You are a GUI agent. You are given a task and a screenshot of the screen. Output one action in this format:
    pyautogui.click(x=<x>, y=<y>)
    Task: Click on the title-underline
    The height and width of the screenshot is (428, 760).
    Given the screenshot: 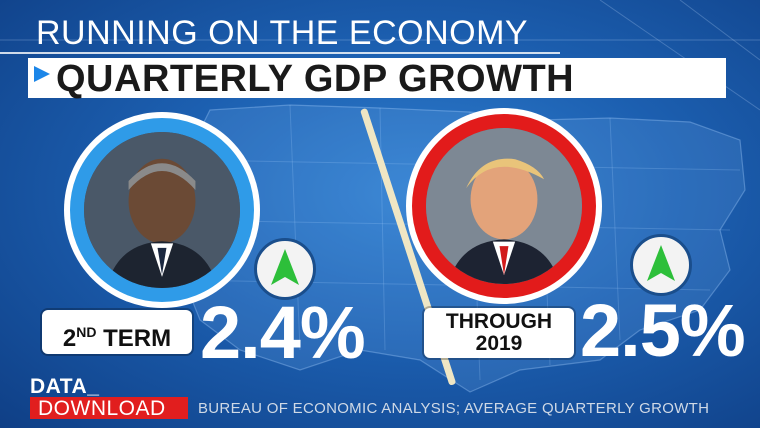 What is the action you would take?
    pyautogui.click(x=280, y=33)
    